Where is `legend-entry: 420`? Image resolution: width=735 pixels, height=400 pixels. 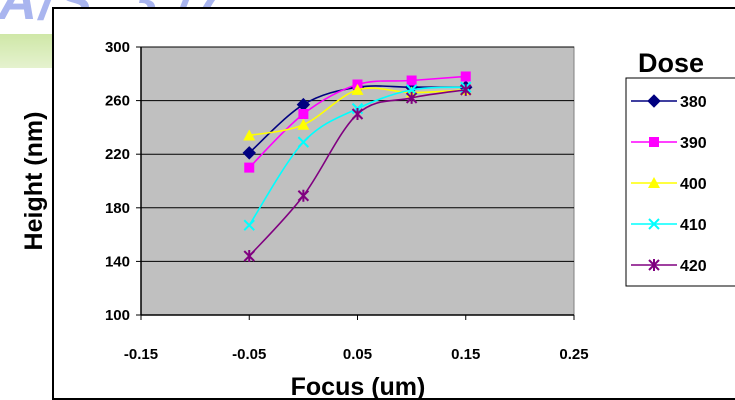 legend-entry: 420 is located at coordinates (669, 266).